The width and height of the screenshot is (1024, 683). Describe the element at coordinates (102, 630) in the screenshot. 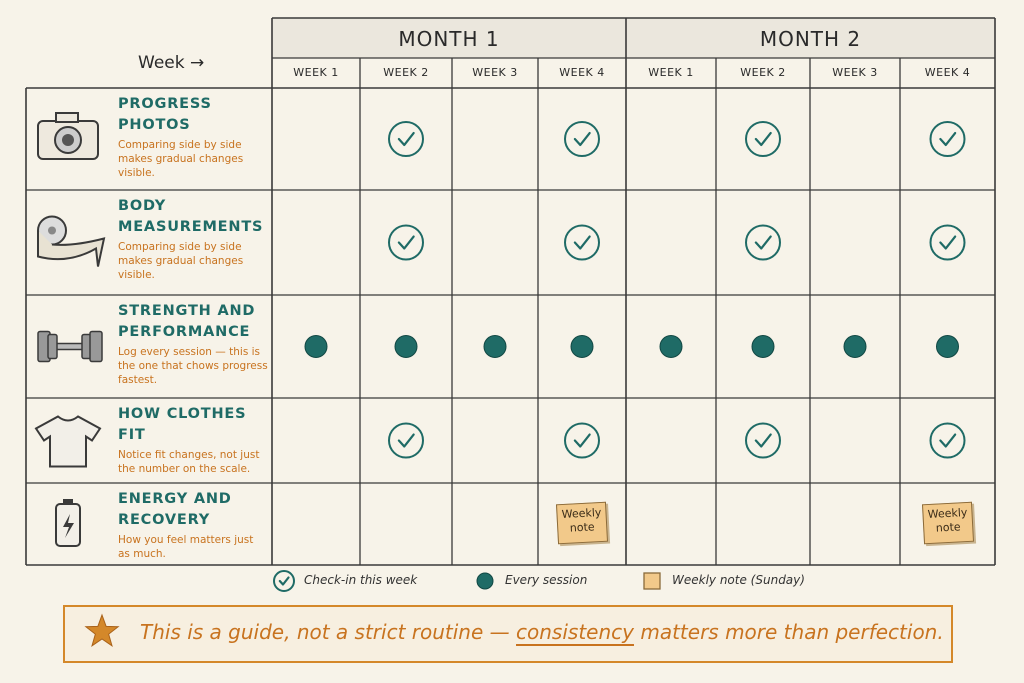

I see `star-icon` at that location.